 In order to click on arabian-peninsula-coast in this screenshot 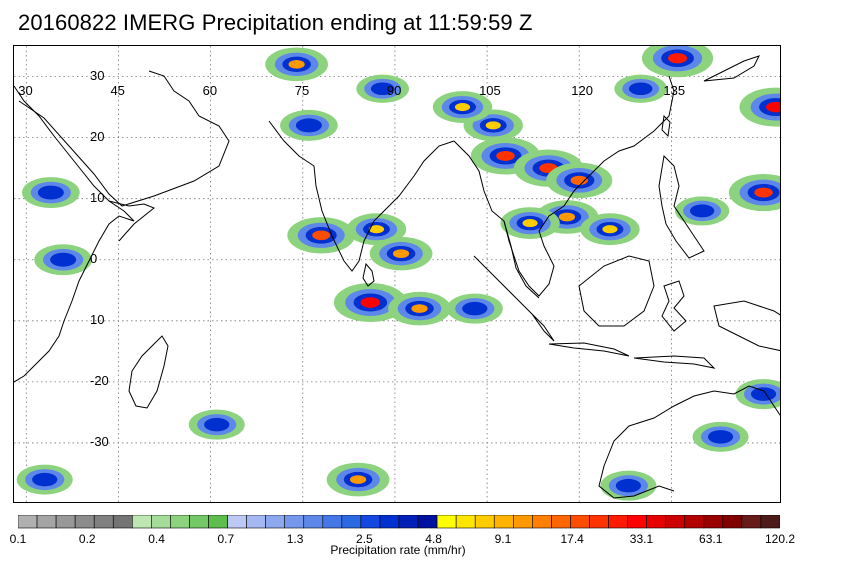, I will do `click(124, 138)`.